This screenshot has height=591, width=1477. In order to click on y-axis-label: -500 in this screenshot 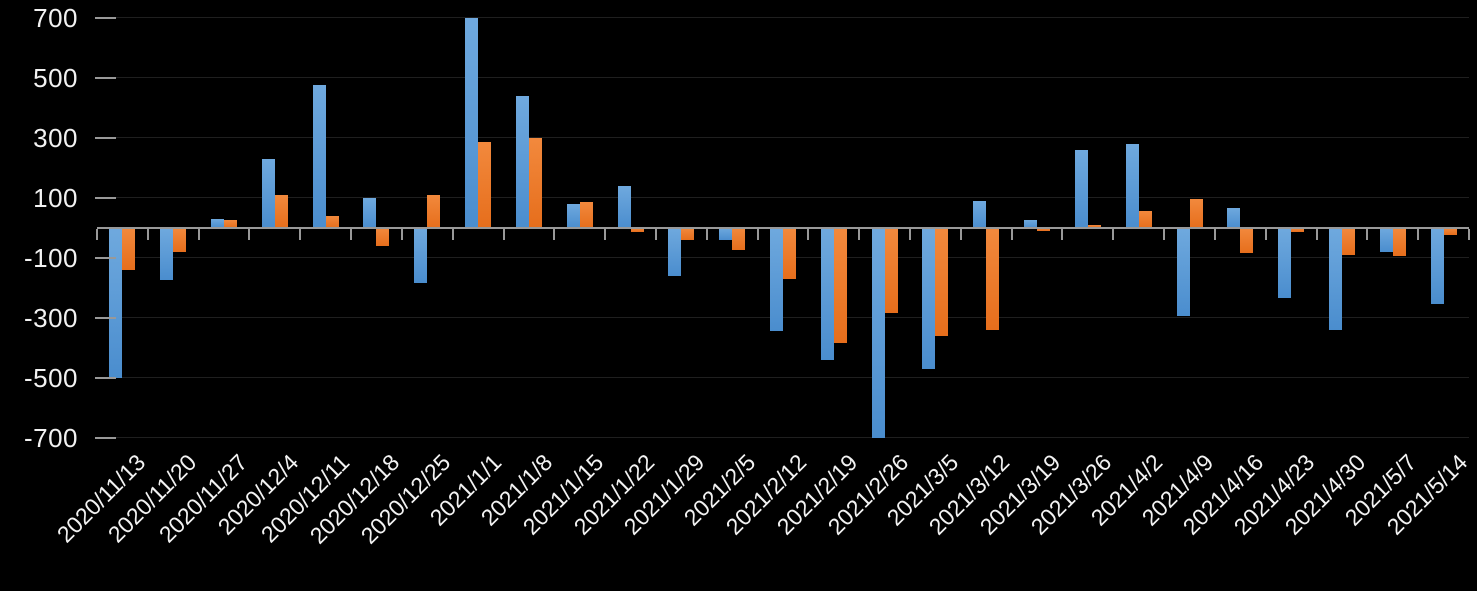, I will do `click(50, 377)`.